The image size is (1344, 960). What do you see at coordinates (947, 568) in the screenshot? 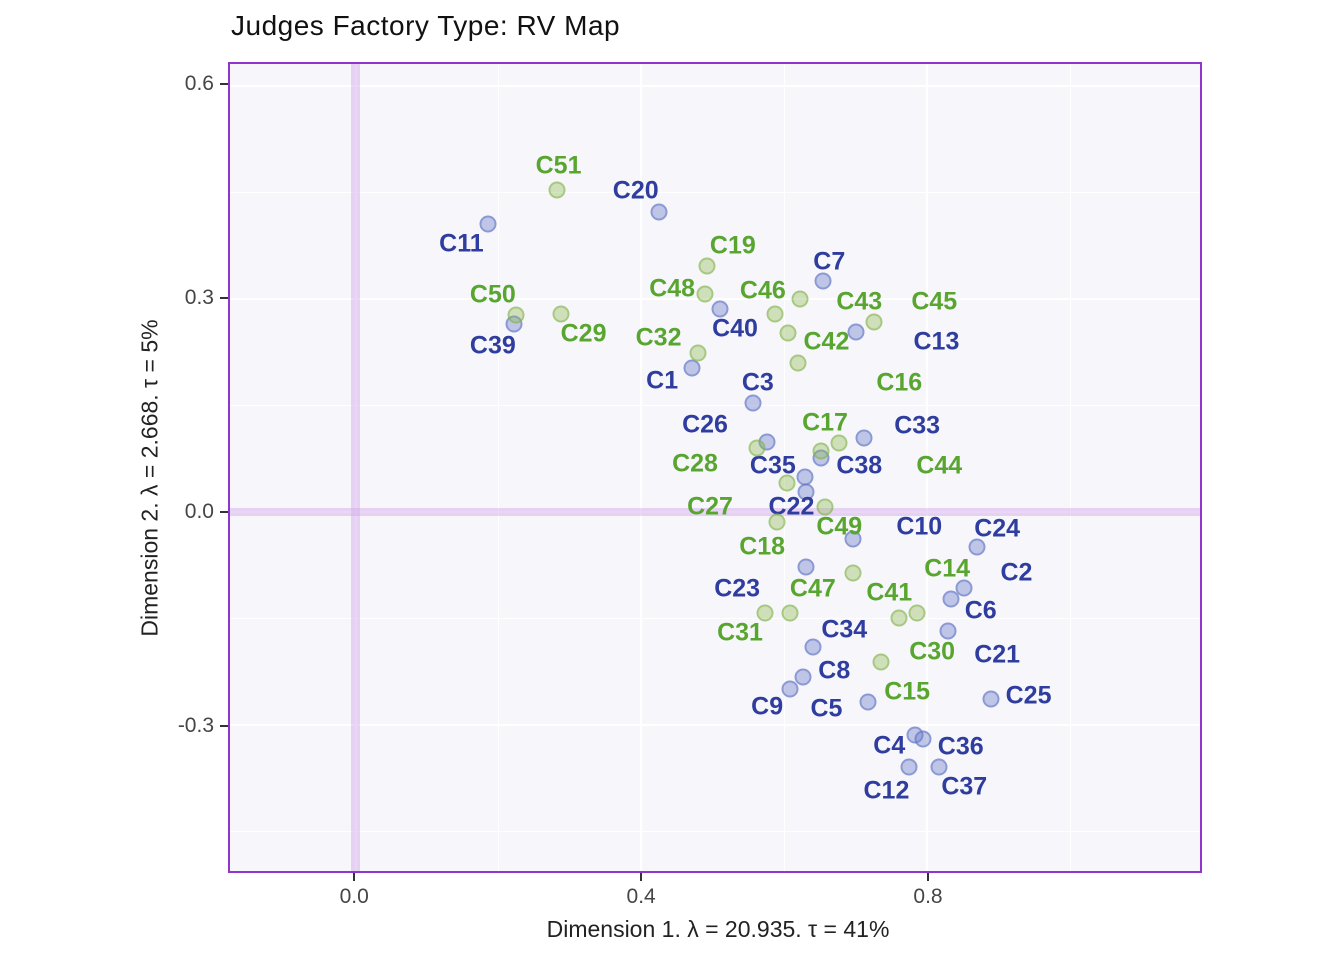
I see `point-label-C14: C14` at bounding box center [947, 568].